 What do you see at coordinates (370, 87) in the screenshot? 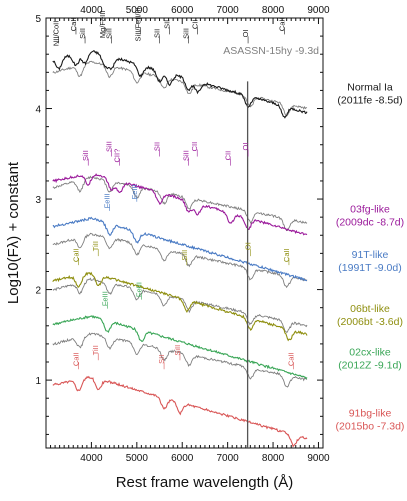
I see `series-label-name: Normal Ia` at bounding box center [370, 87].